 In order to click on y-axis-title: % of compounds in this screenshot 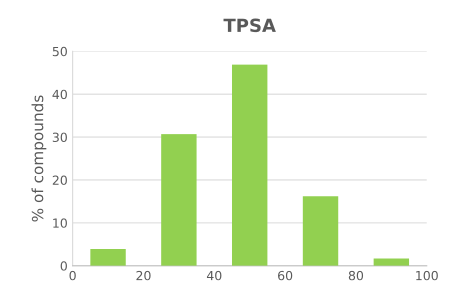, I will do `click(39, 158)`.